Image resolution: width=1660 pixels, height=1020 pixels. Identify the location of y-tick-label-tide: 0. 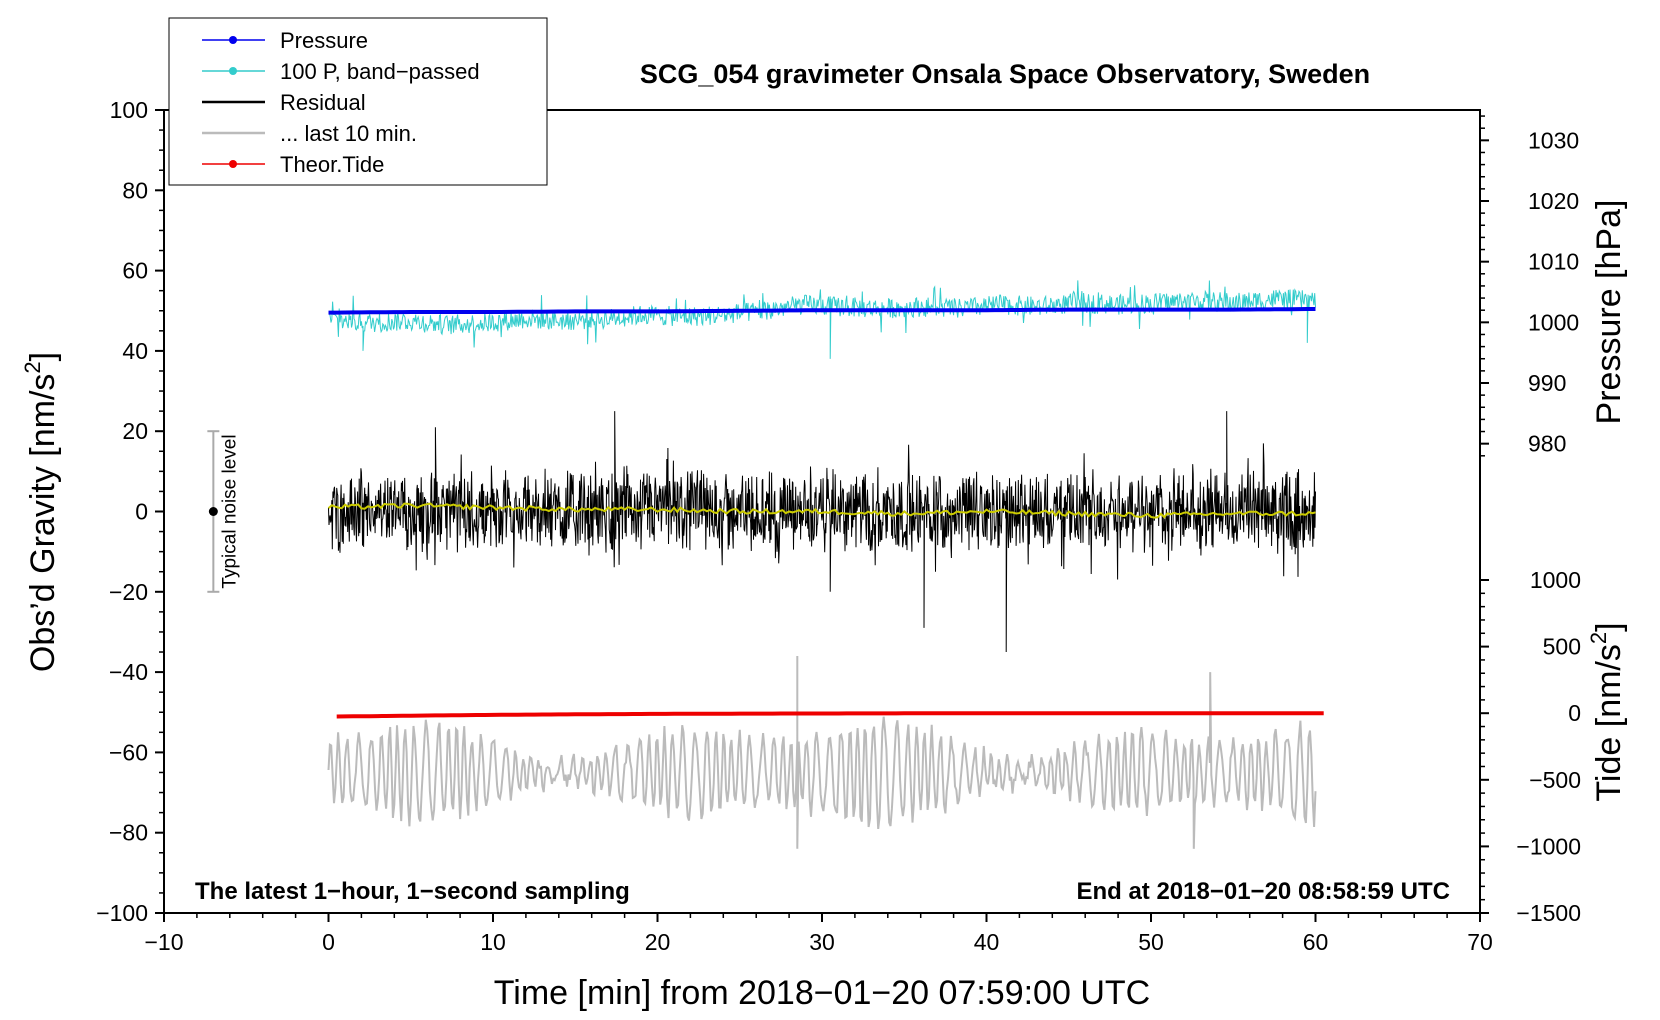
(1574, 713).